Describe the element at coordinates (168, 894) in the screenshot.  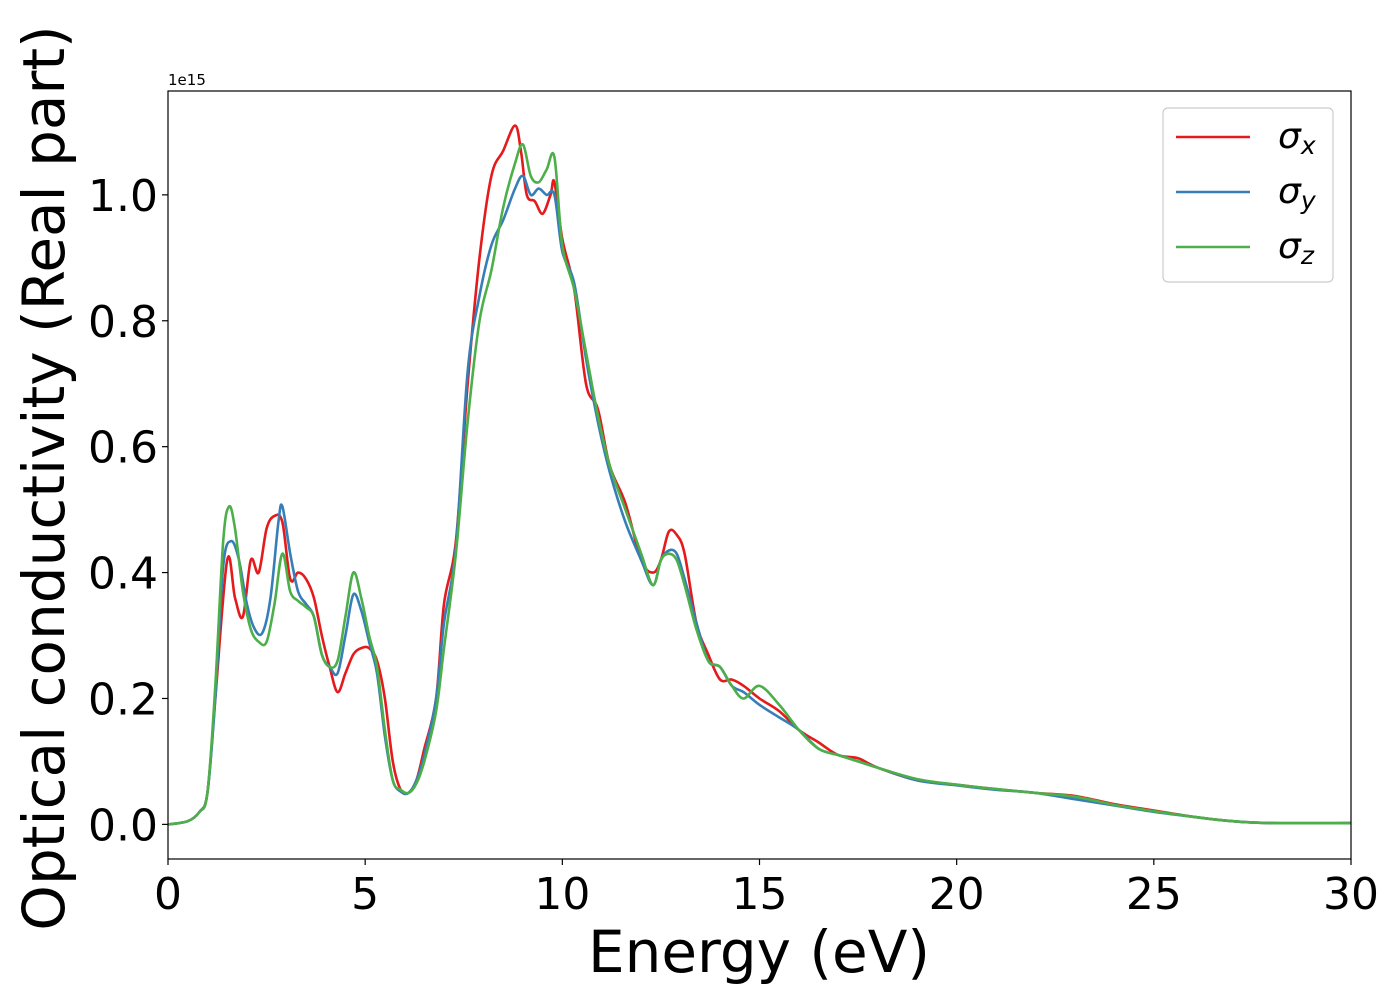
I see `x-tick-label: 0` at that location.